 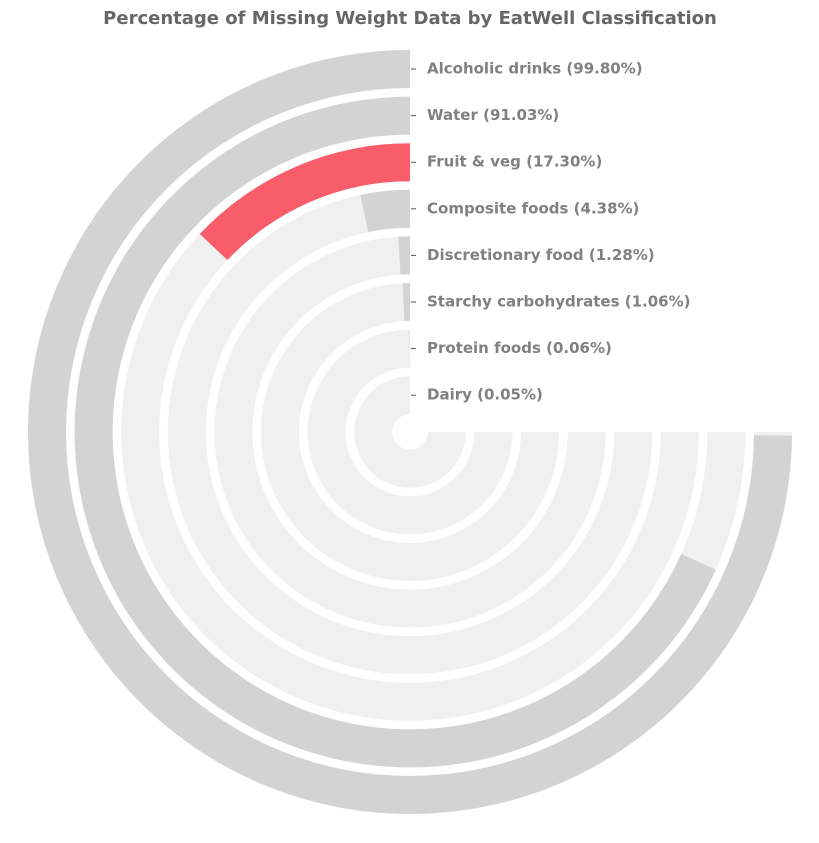 What do you see at coordinates (493, 115) in the screenshot?
I see `category-label: Water (91.03%)` at bounding box center [493, 115].